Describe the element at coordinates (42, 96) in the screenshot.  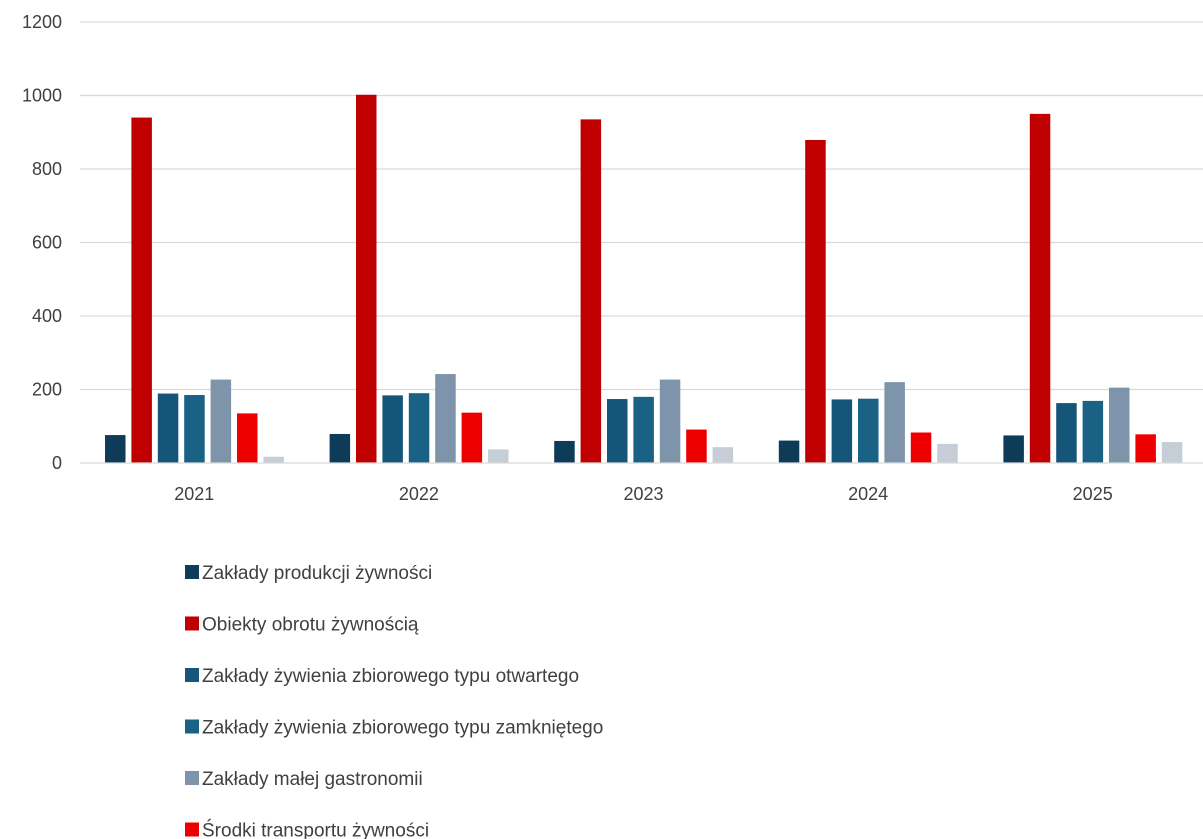
I see `y-tick-label: 1000` at that location.